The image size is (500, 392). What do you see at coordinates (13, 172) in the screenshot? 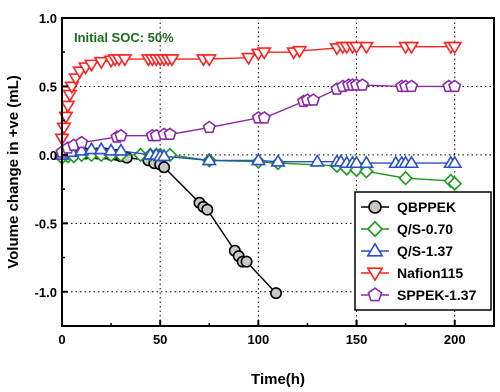
I see `y-axis-label: Volume change in +ve (mL)` at bounding box center [13, 172].